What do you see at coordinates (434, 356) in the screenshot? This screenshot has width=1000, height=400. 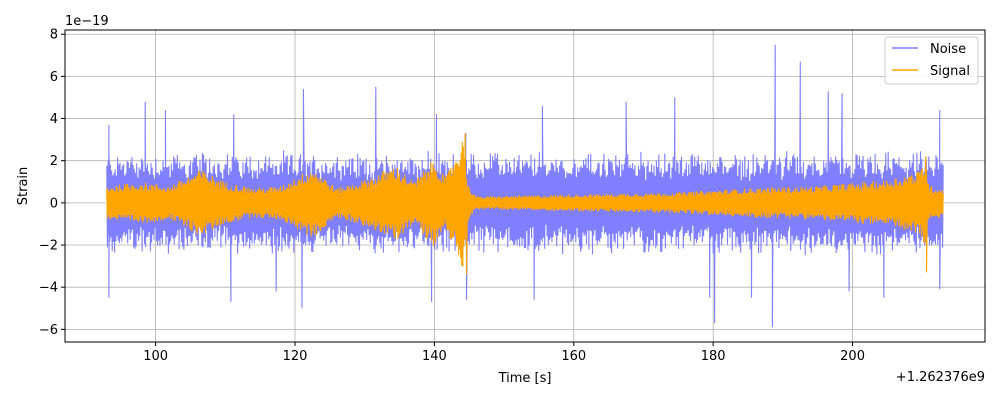 I see `x-tick-label: 140` at bounding box center [434, 356].